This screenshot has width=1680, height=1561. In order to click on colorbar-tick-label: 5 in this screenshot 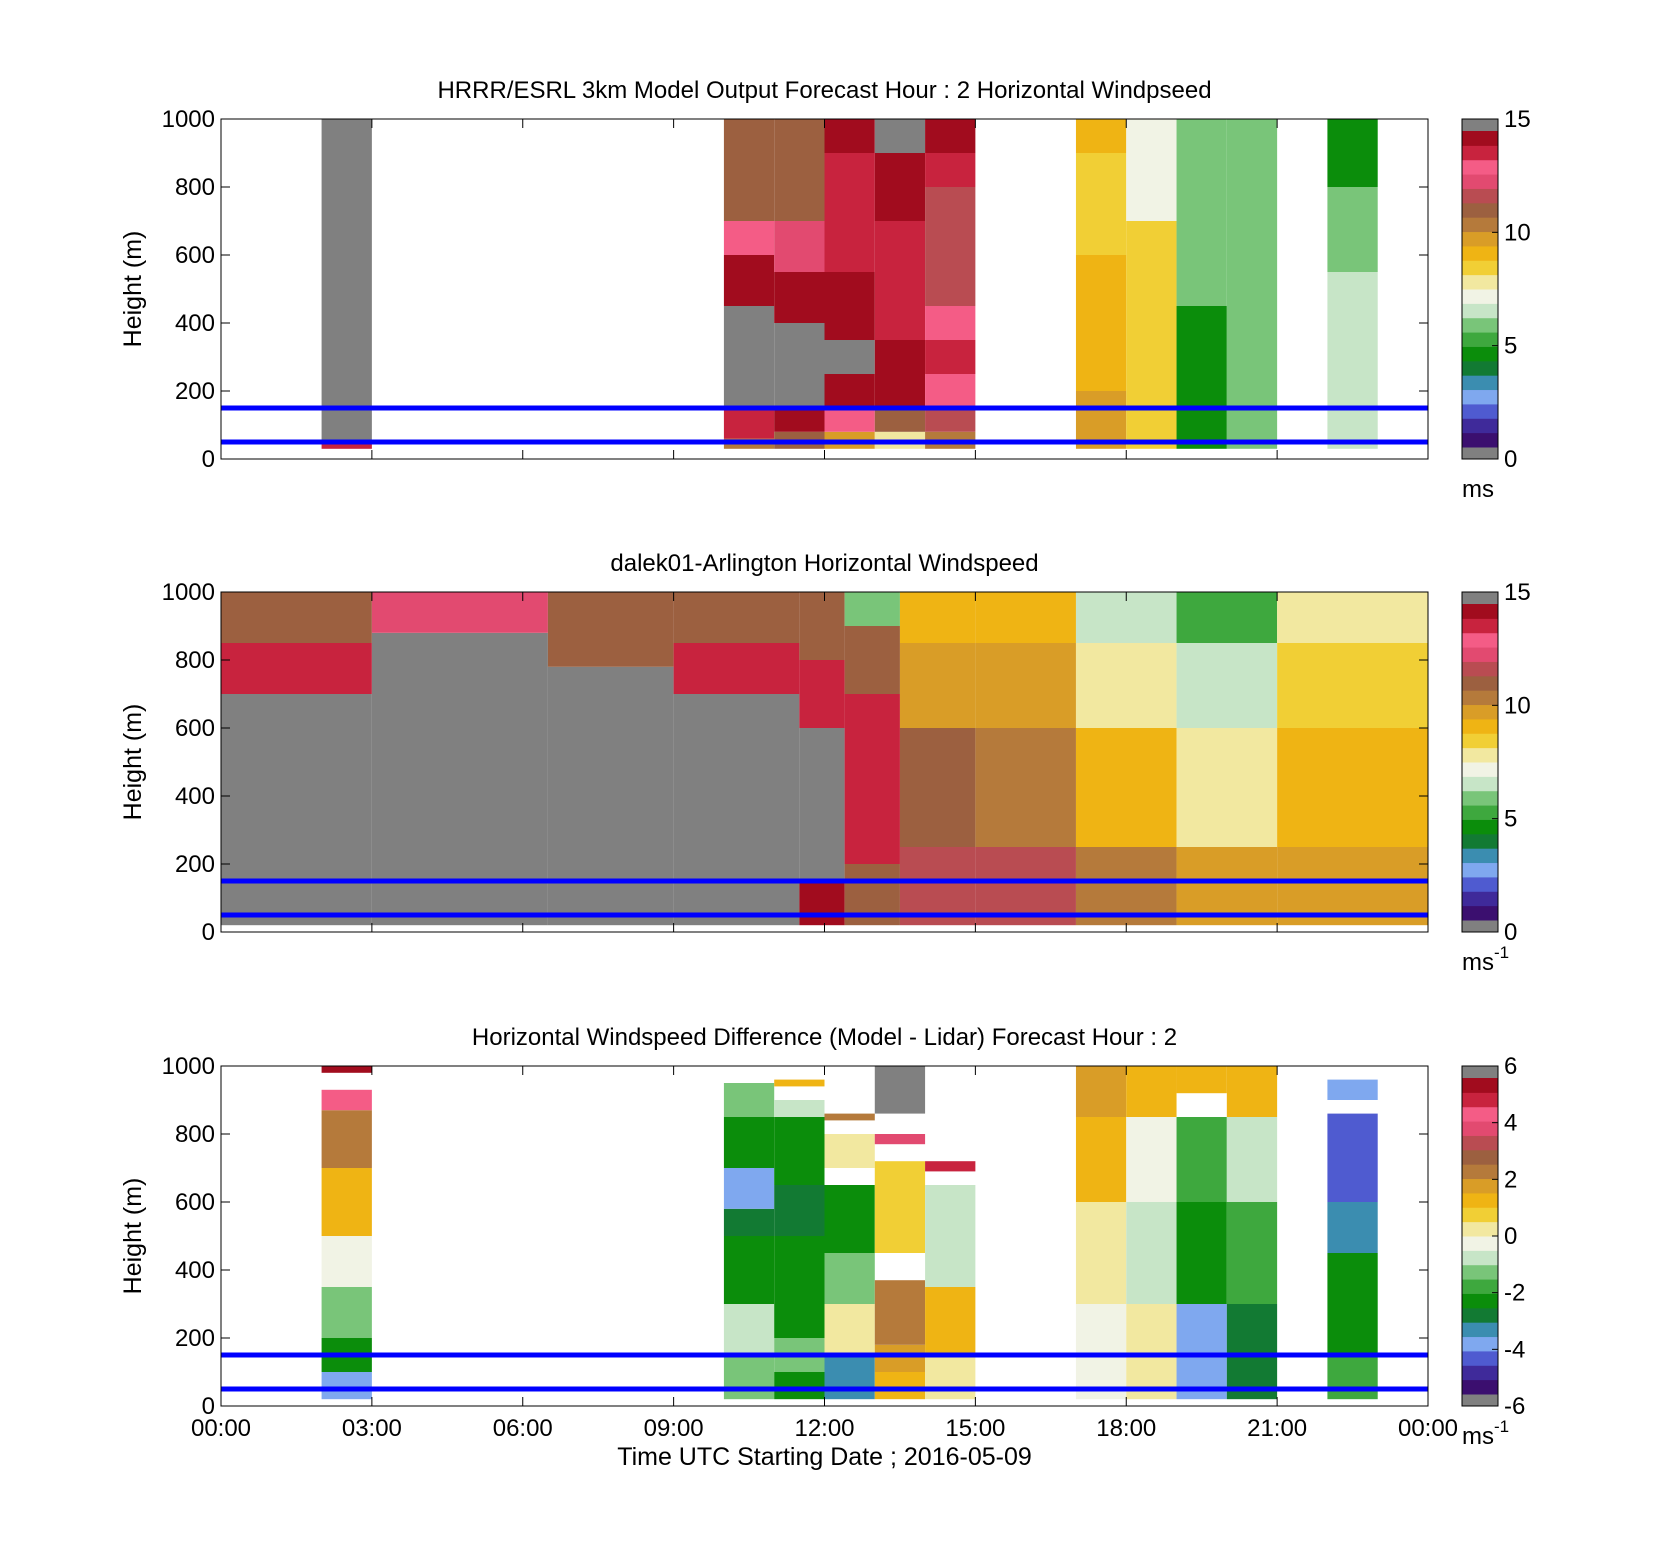, I will do `click(1510, 346)`.